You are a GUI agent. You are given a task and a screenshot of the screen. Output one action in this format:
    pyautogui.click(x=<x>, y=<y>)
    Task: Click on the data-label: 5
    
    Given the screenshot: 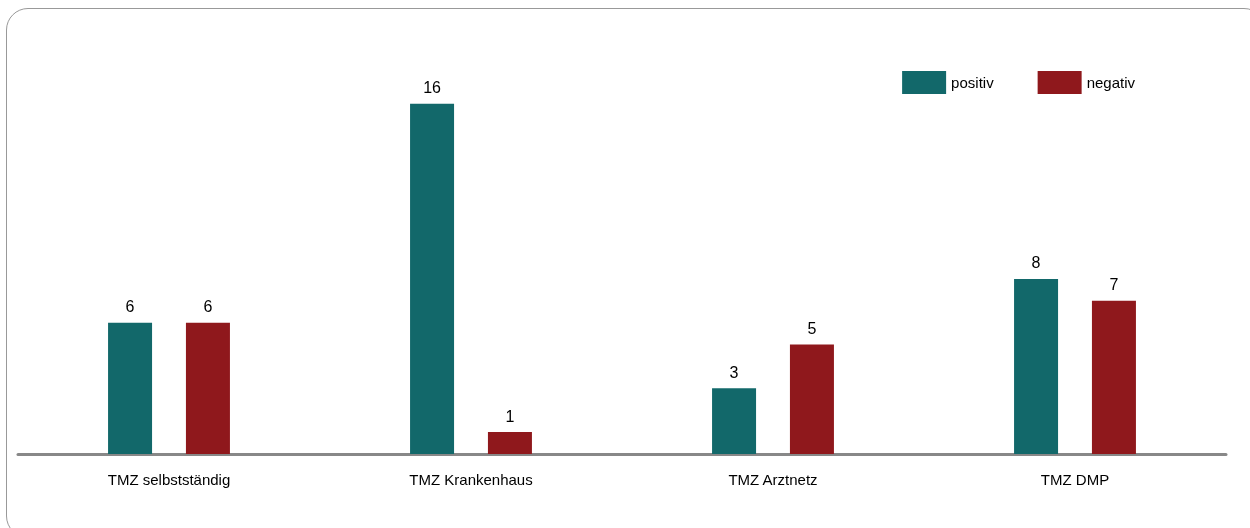 What is the action you would take?
    pyautogui.click(x=812, y=329)
    